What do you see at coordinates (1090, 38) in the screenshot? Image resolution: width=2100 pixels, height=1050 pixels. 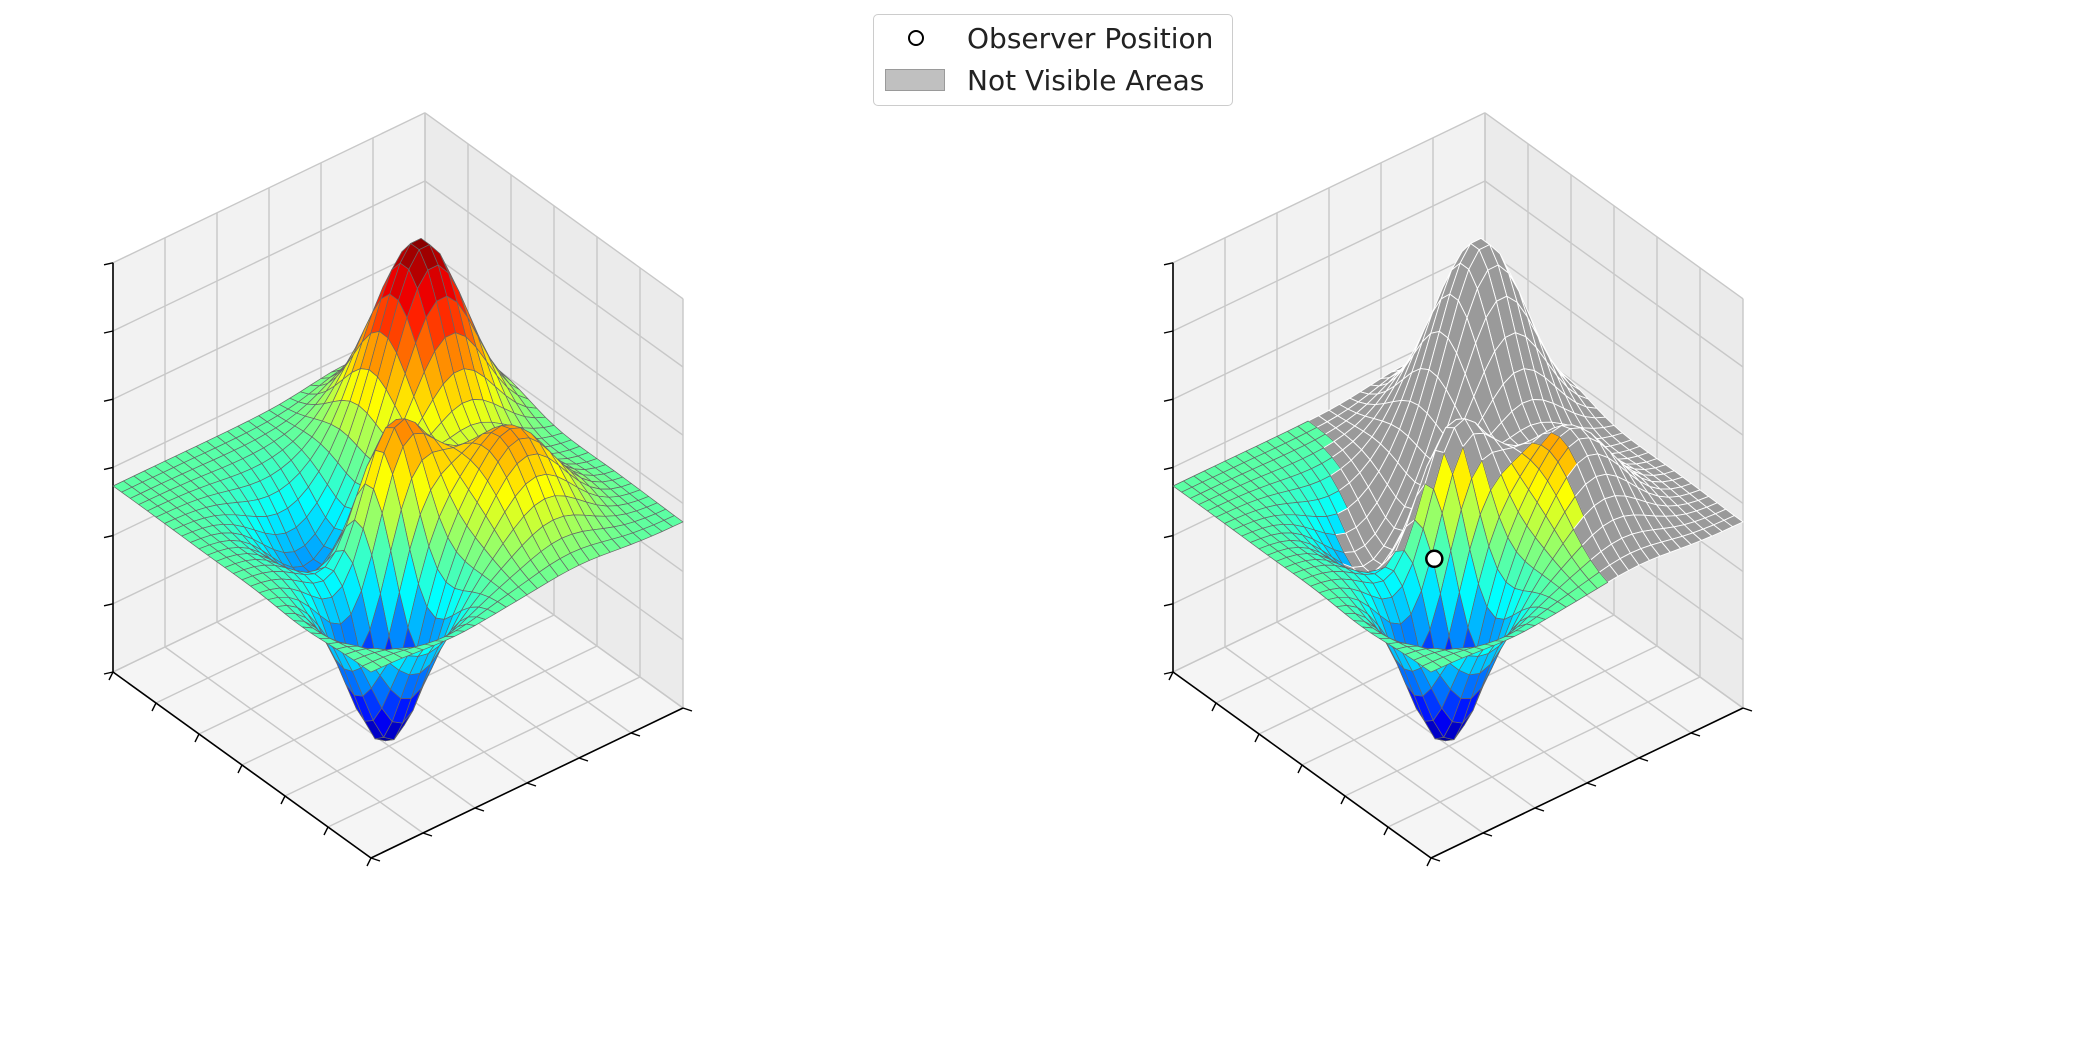 I see `legend-label-observer: Observer Position` at bounding box center [1090, 38].